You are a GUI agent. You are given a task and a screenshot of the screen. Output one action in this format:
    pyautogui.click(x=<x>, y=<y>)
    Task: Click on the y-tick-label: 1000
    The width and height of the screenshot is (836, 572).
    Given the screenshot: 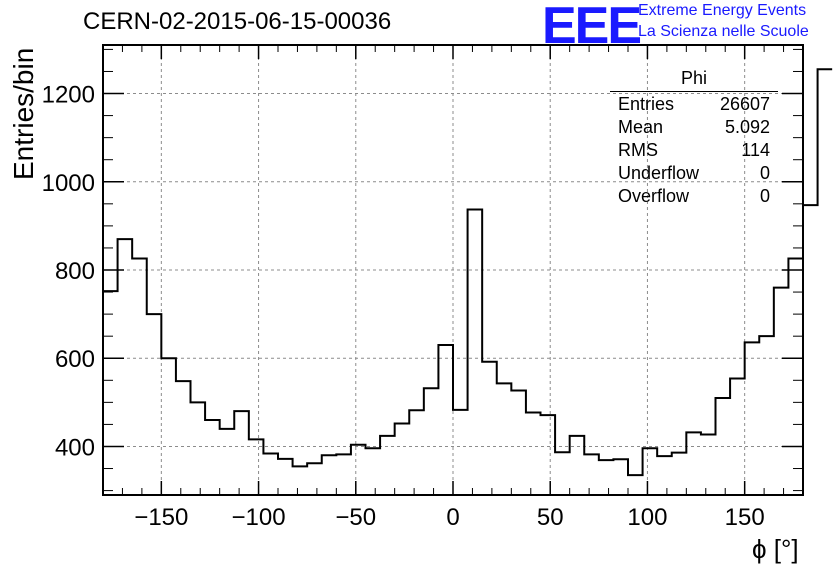 What is the action you would take?
    pyautogui.click(x=68, y=183)
    